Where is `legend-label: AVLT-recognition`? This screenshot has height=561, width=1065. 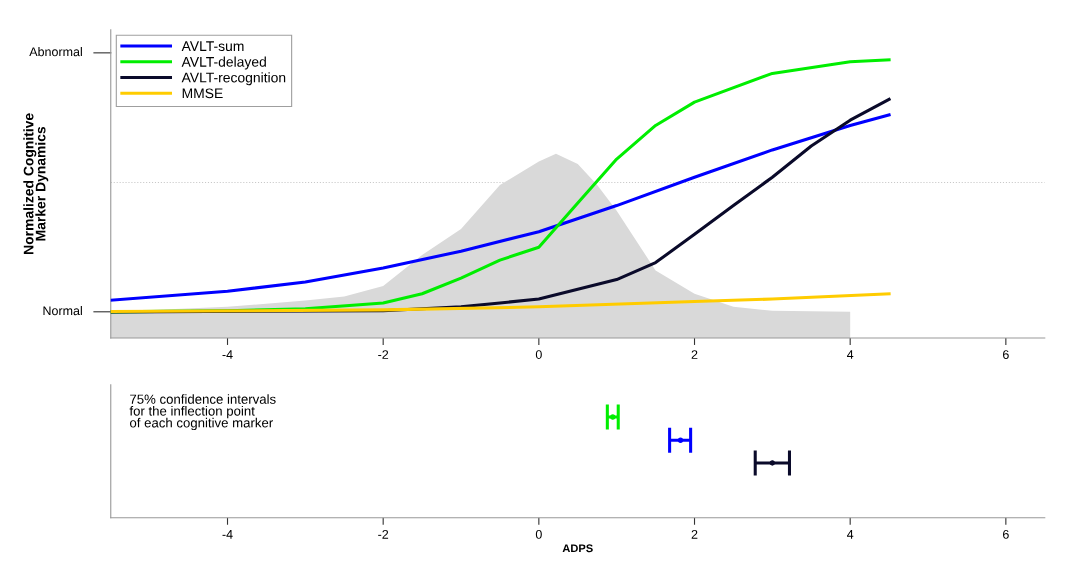
legend-label: AVLT-recognition is located at coordinates (233, 79).